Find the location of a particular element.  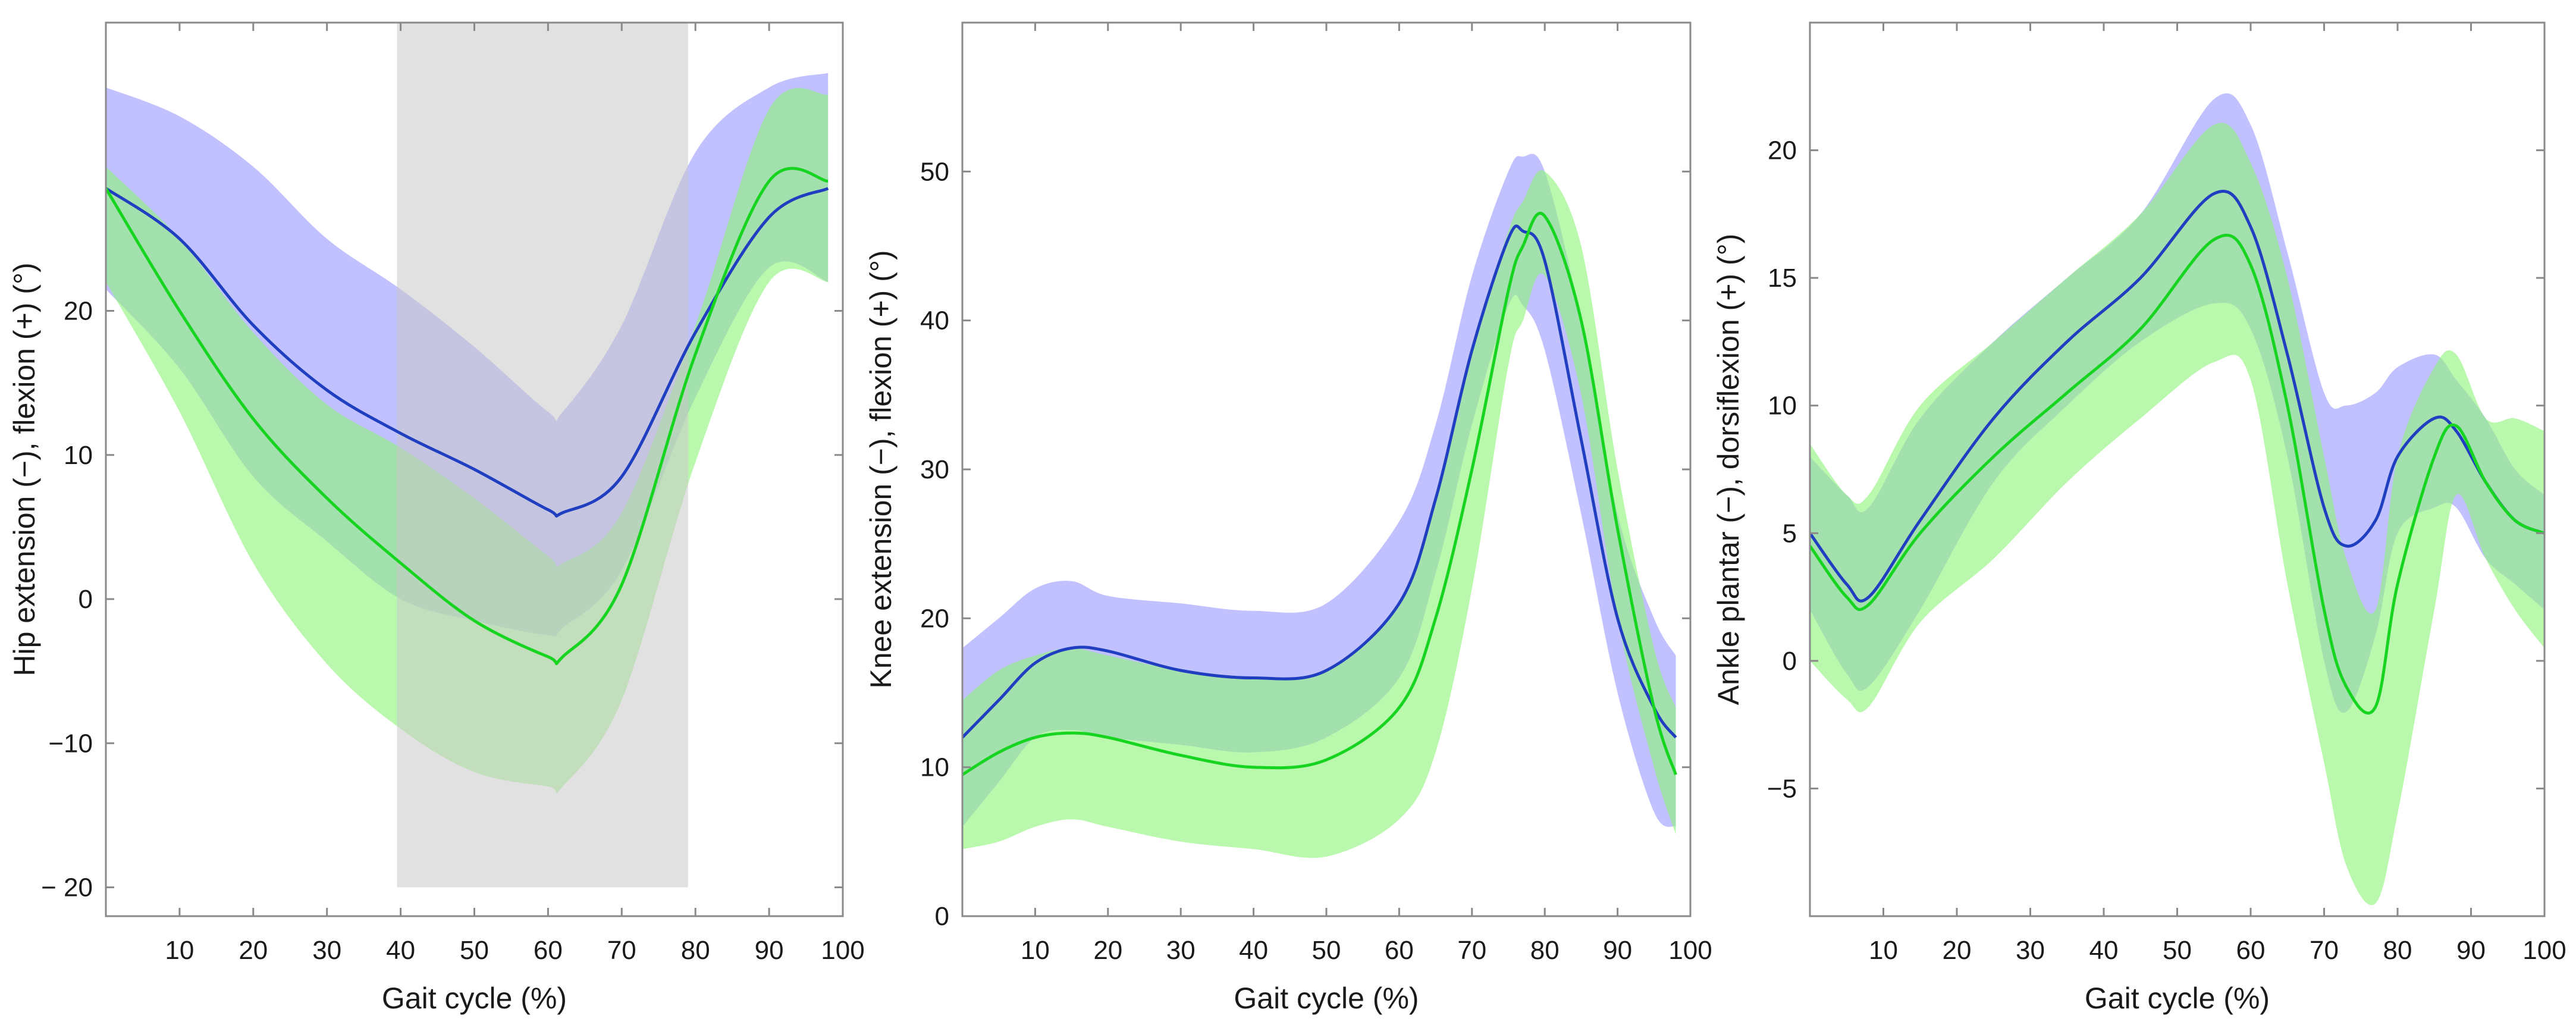

y-tick-label: 5 is located at coordinates (1790, 533).